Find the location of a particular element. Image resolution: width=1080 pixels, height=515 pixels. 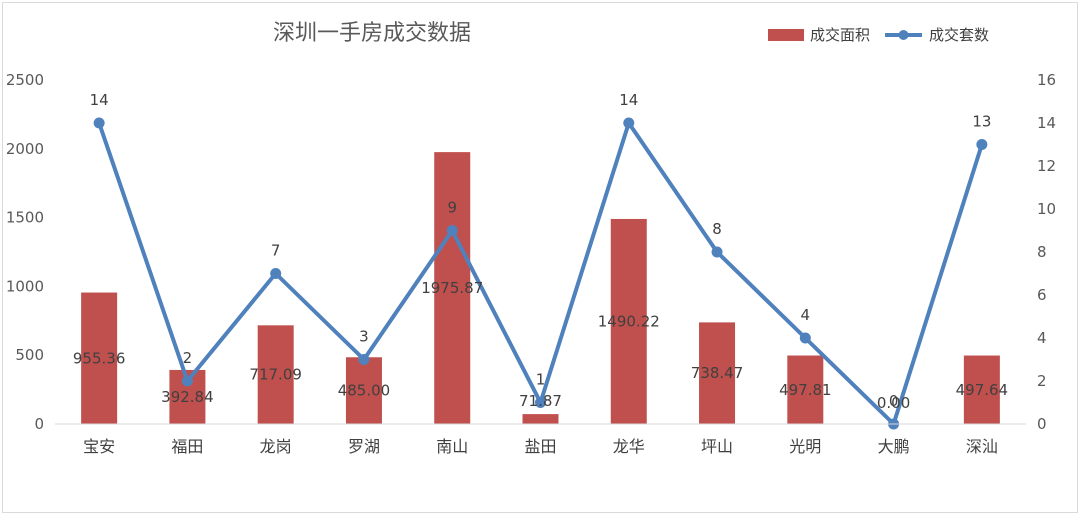

x-tick-label: 龙岗 is located at coordinates (276, 446).